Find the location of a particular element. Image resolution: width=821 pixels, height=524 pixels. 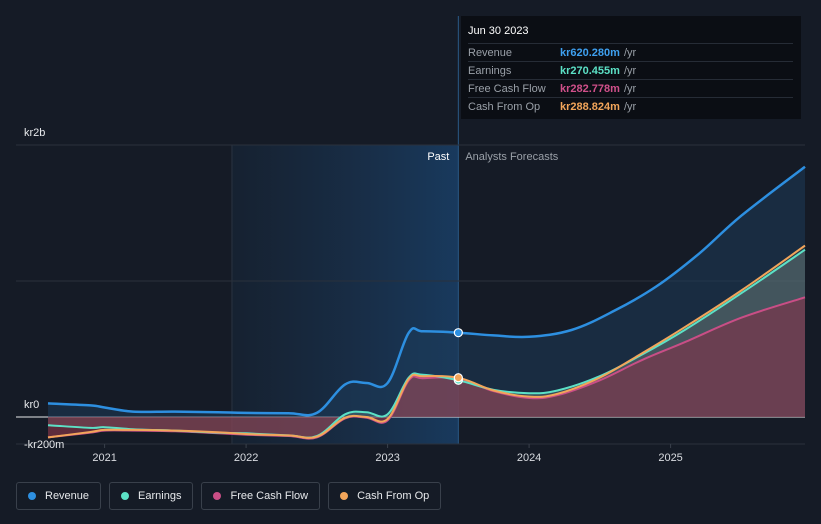

tooltip-value: kr282.778m is located at coordinates (590, 88).